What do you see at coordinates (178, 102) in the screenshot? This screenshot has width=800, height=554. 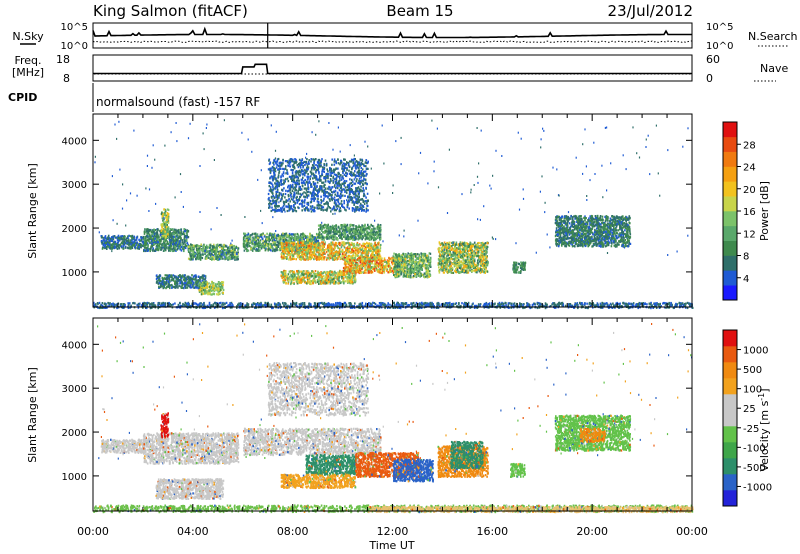 I see `cpid-text: normalsound (fast) -157 RF` at bounding box center [178, 102].